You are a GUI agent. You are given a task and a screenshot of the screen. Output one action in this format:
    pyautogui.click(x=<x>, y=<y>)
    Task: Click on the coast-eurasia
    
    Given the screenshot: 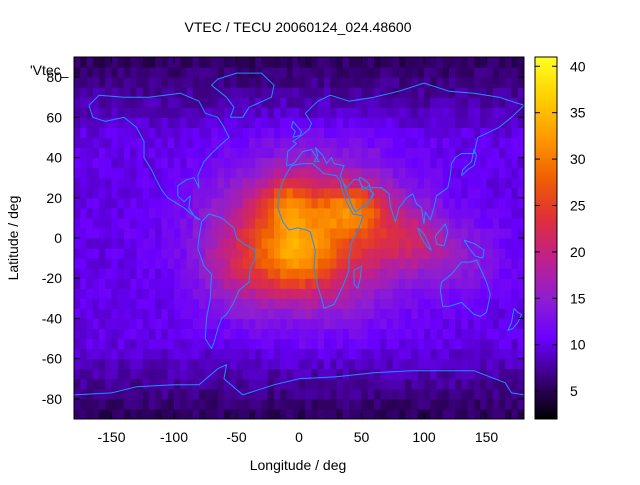 What is the action you would take?
    pyautogui.click(x=405, y=153)
    